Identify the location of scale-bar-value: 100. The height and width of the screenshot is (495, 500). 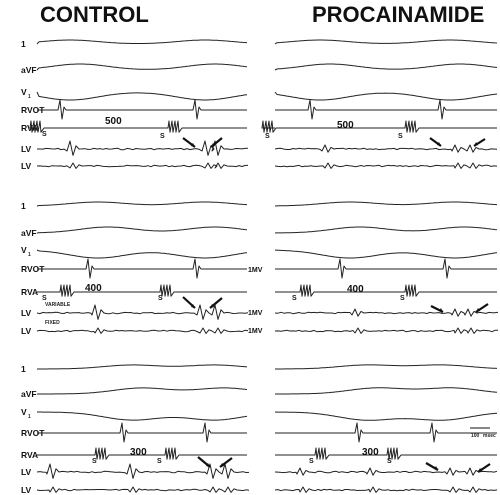
(475, 436).